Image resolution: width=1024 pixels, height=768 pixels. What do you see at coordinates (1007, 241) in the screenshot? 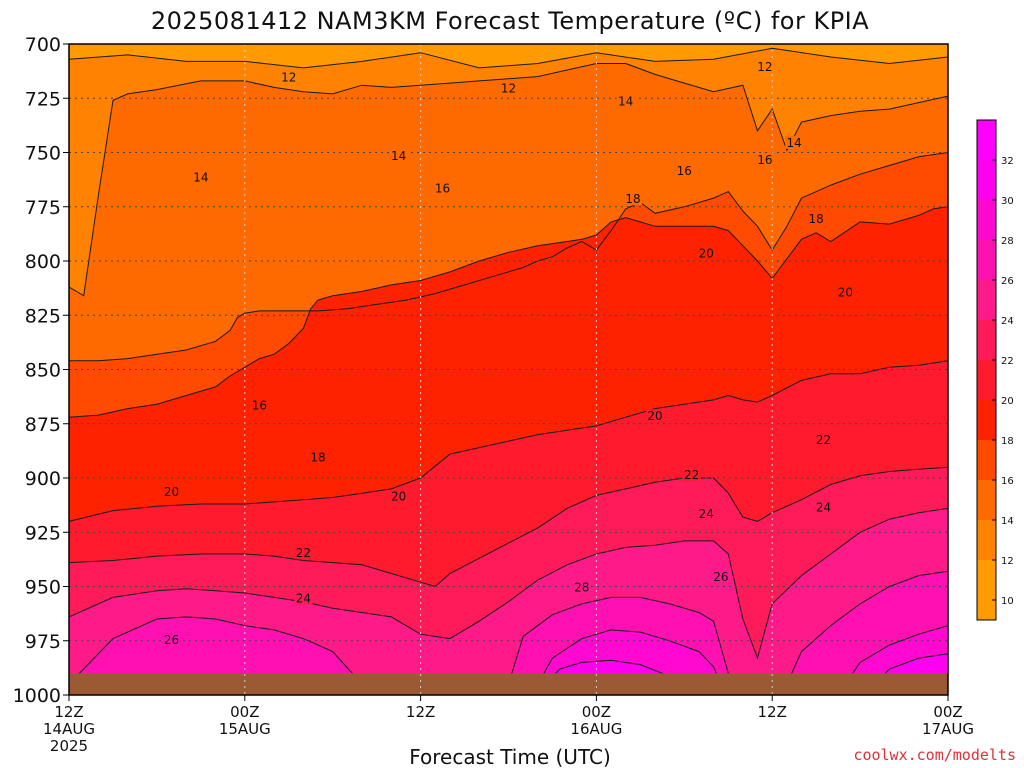
I see `colorbar-tick-label: 28` at bounding box center [1007, 241].